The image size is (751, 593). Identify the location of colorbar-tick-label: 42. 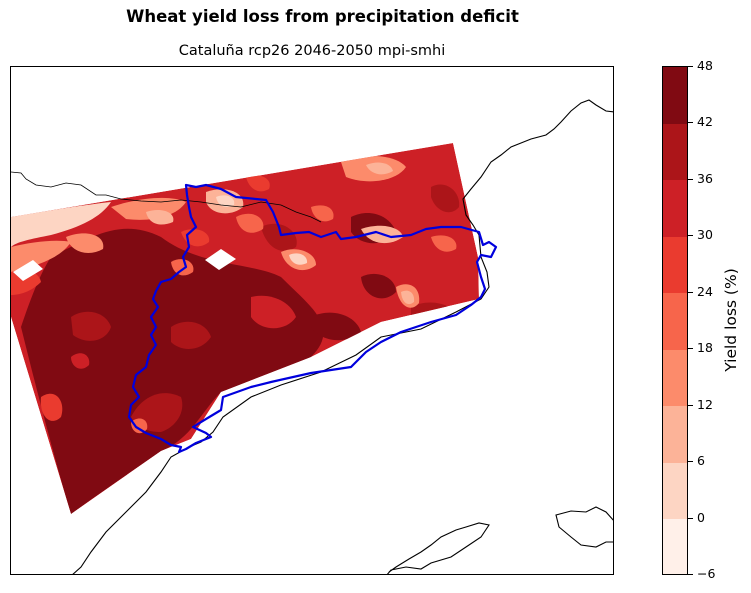
(705, 121).